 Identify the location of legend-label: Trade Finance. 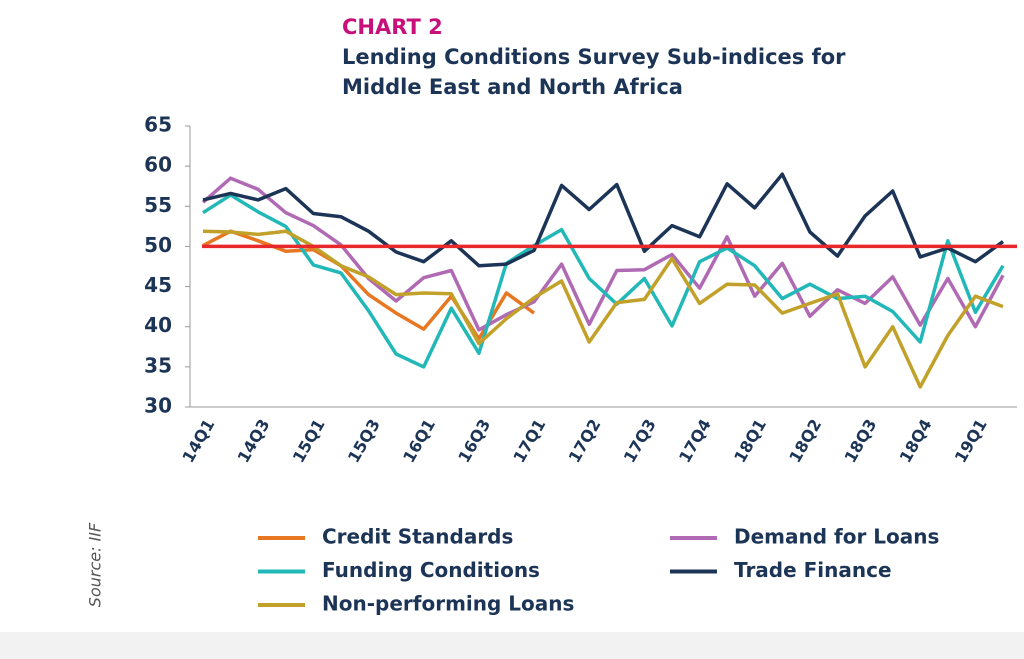
(813, 570).